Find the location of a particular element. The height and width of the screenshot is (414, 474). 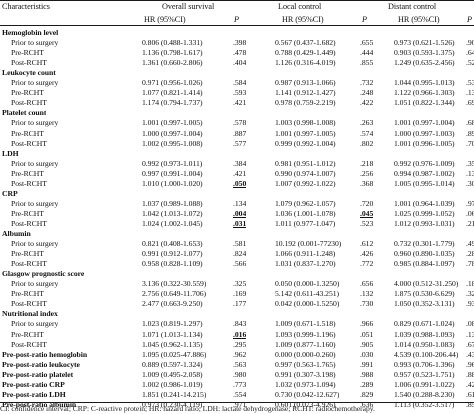

dc-p-cell: .30 is located at coordinates (470, 183).